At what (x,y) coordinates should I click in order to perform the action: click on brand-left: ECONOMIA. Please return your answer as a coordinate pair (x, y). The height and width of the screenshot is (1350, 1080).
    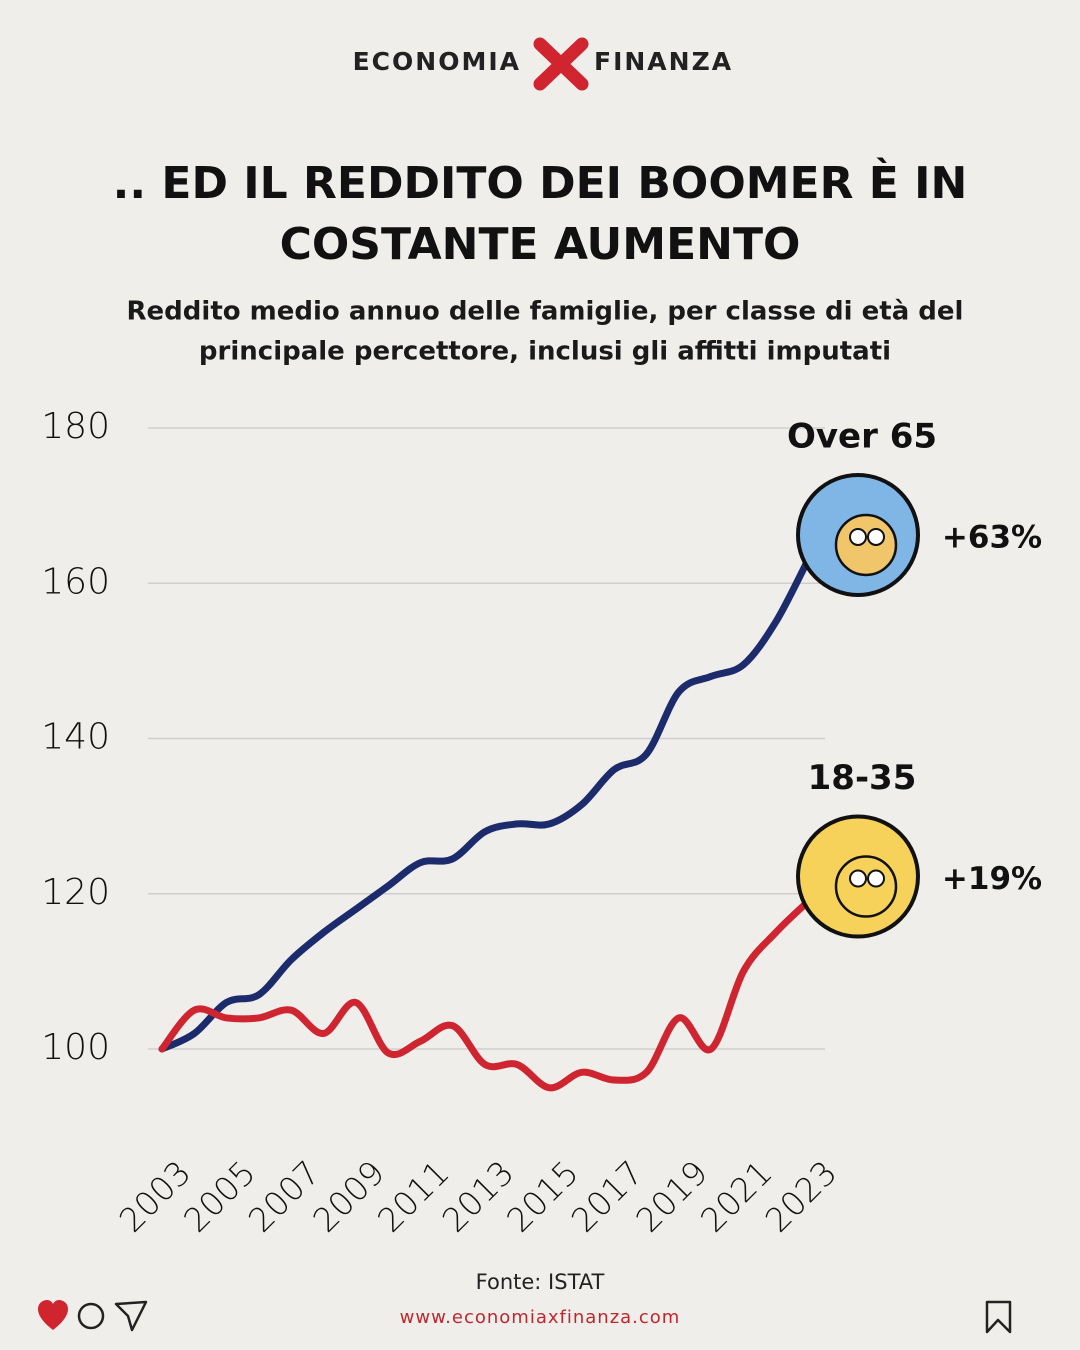
    Looking at the image, I should click on (437, 61).